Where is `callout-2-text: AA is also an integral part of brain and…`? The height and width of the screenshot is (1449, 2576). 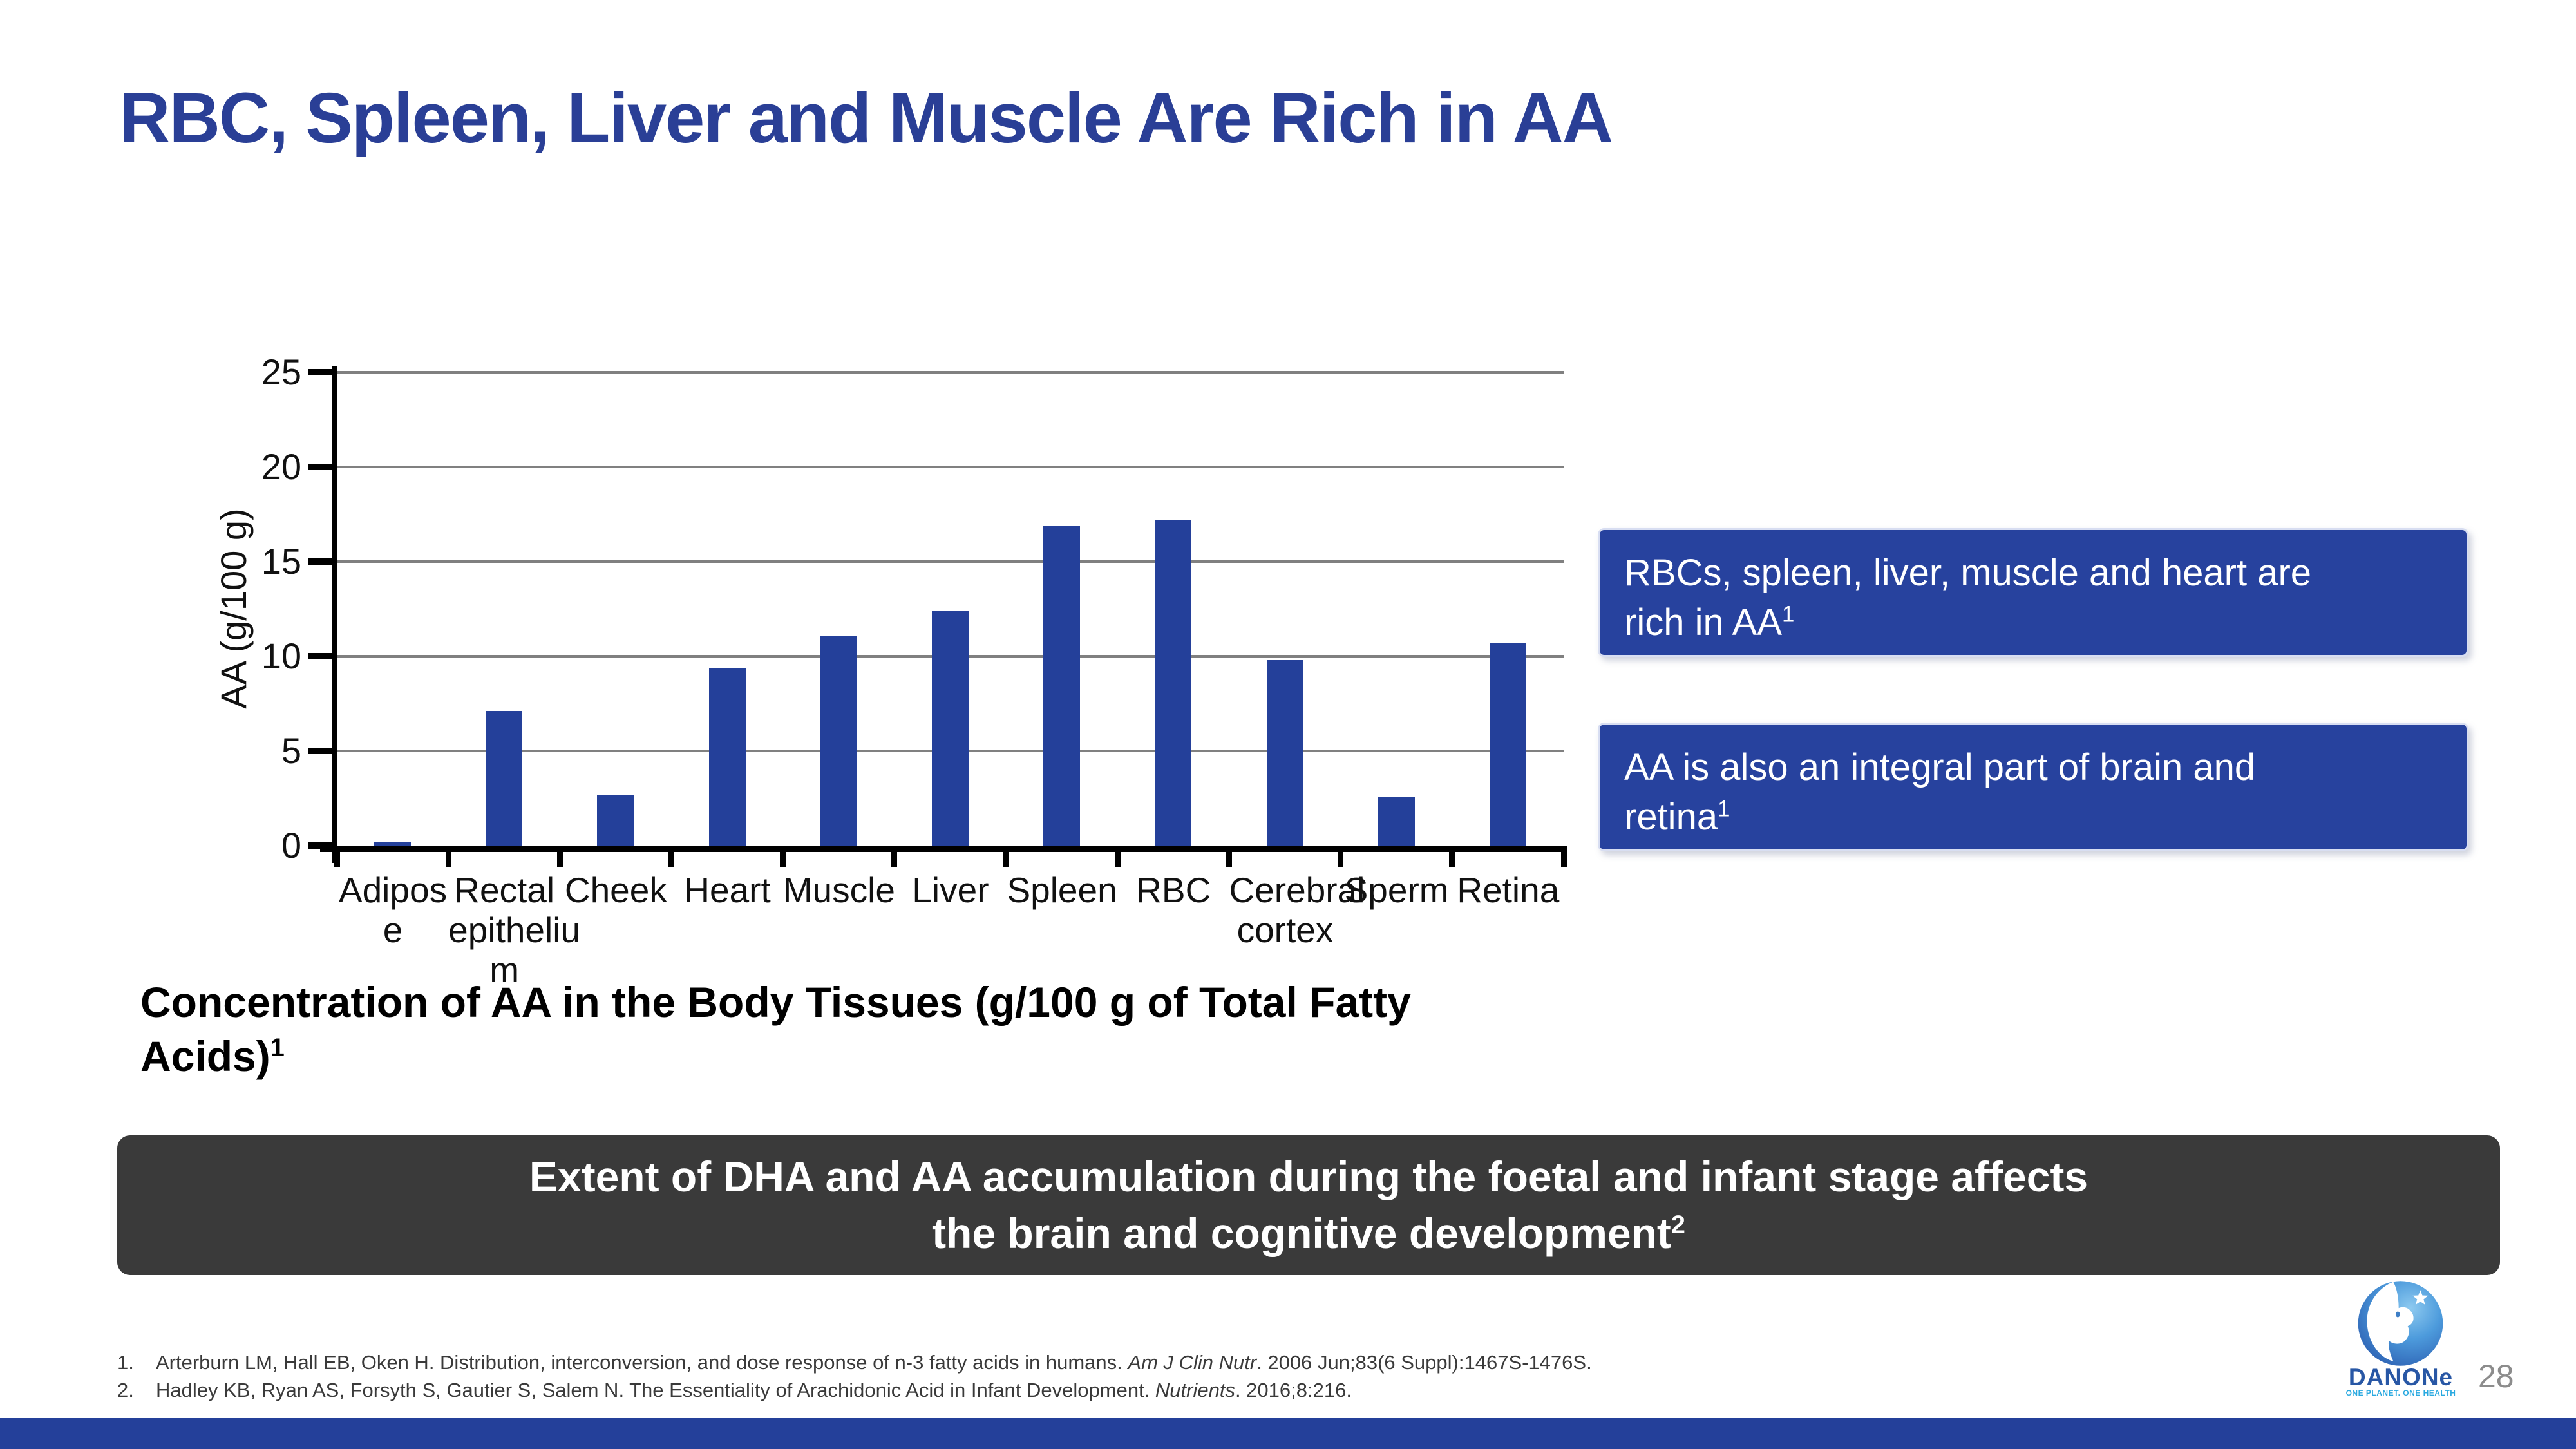
callout-2-text: AA is also an integral part of brain and… is located at coordinates (1940, 792).